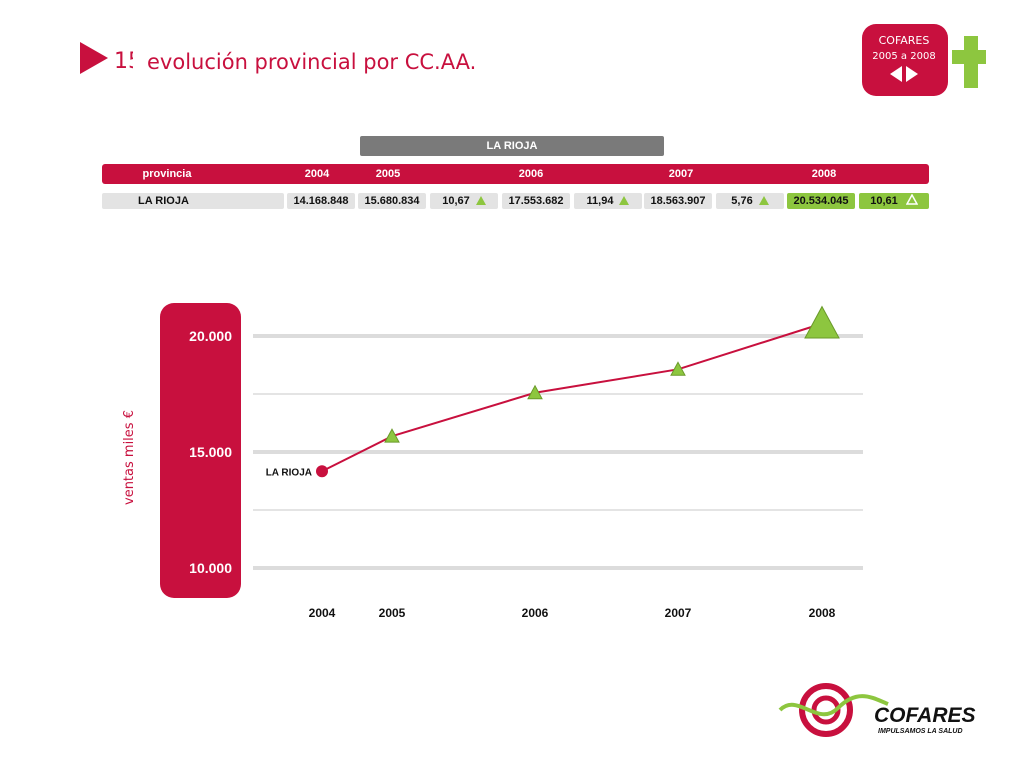  What do you see at coordinates (210, 336) in the screenshot?
I see `y-tick-label: 20.000` at bounding box center [210, 336].